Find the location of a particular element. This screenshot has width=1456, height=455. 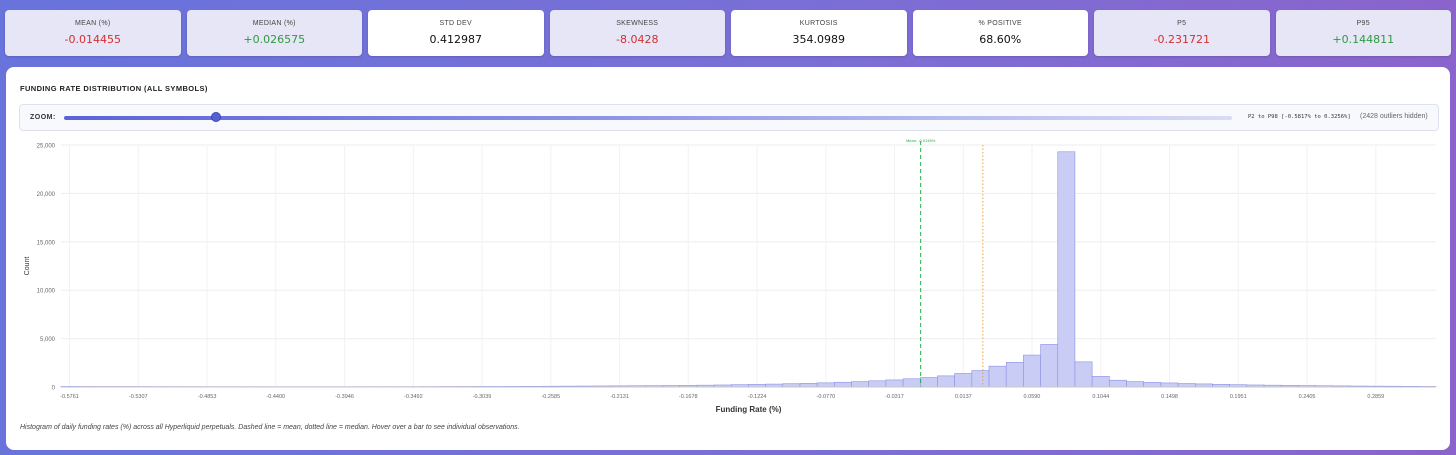

y-tick-label: 15,000 is located at coordinates (46, 243).